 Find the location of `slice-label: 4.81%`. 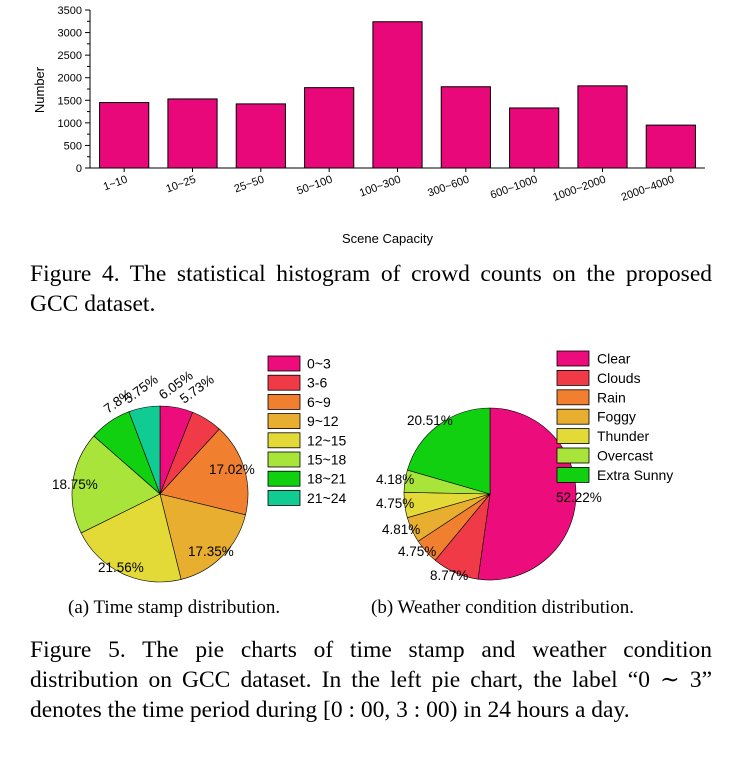

slice-label: 4.81% is located at coordinates (401, 529).